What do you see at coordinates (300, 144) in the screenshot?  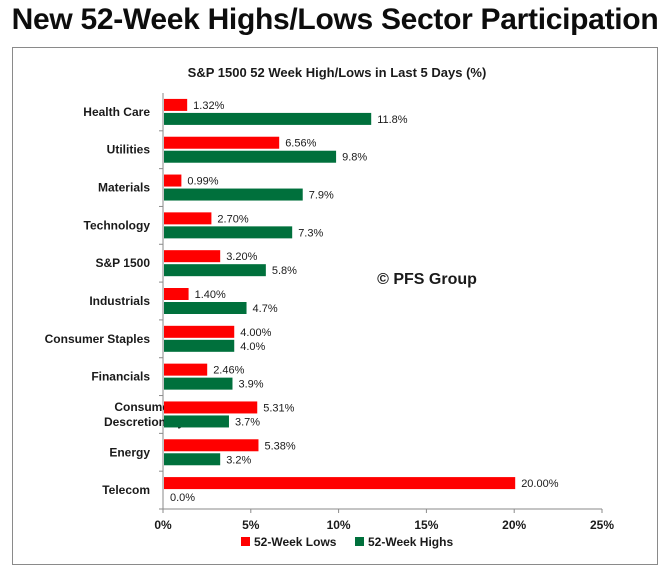 I see `lows-data-label: 6.56%` at bounding box center [300, 144].